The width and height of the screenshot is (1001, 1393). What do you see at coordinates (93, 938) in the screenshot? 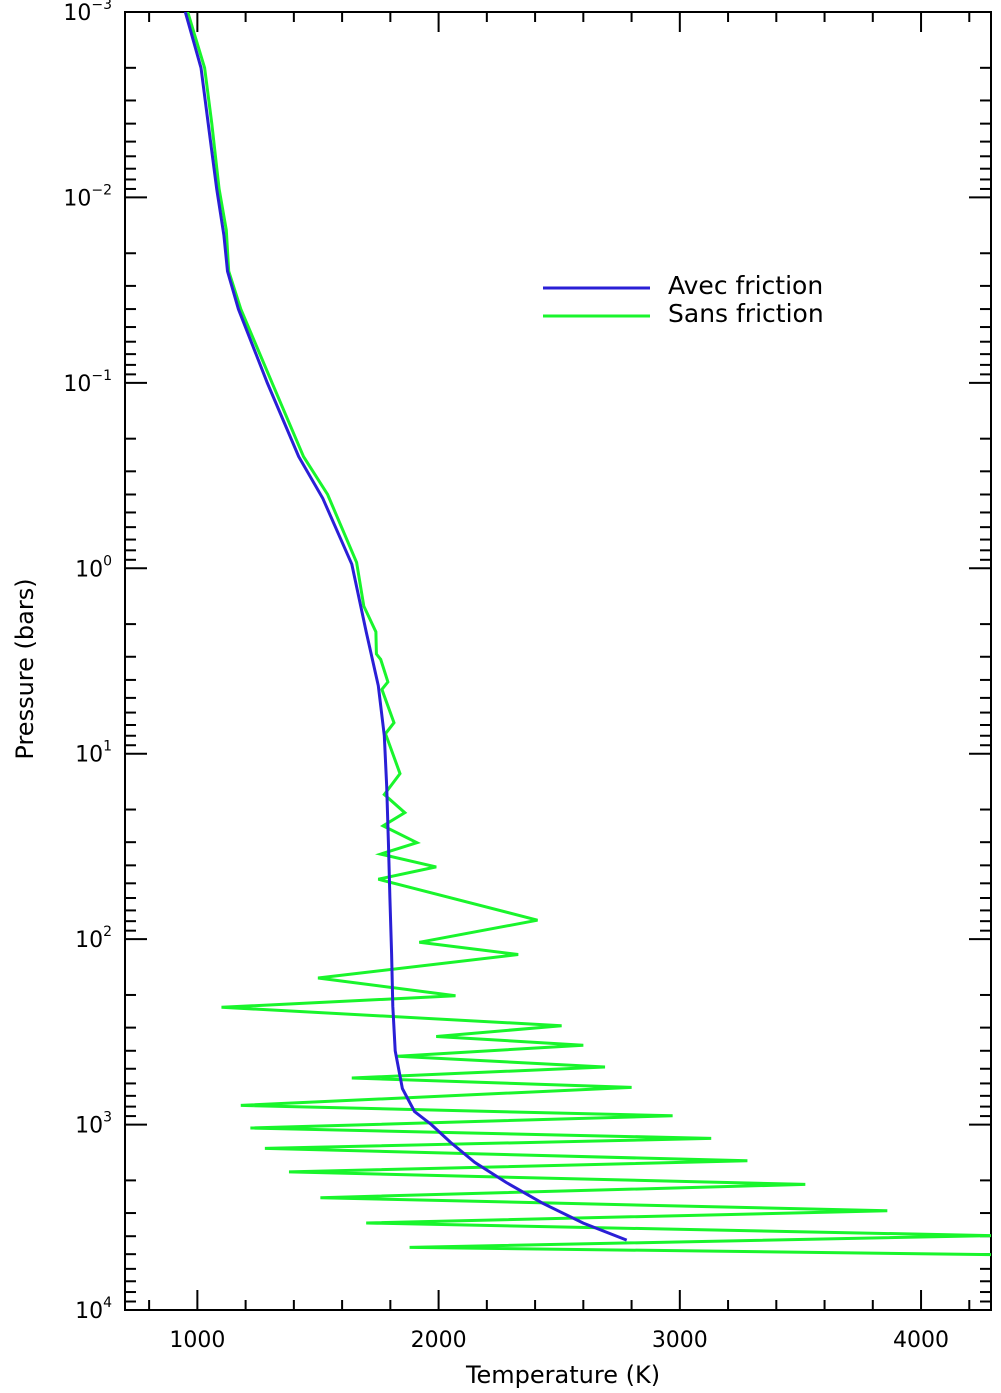
I see `y-tick-label: 10²` at bounding box center [93, 938].